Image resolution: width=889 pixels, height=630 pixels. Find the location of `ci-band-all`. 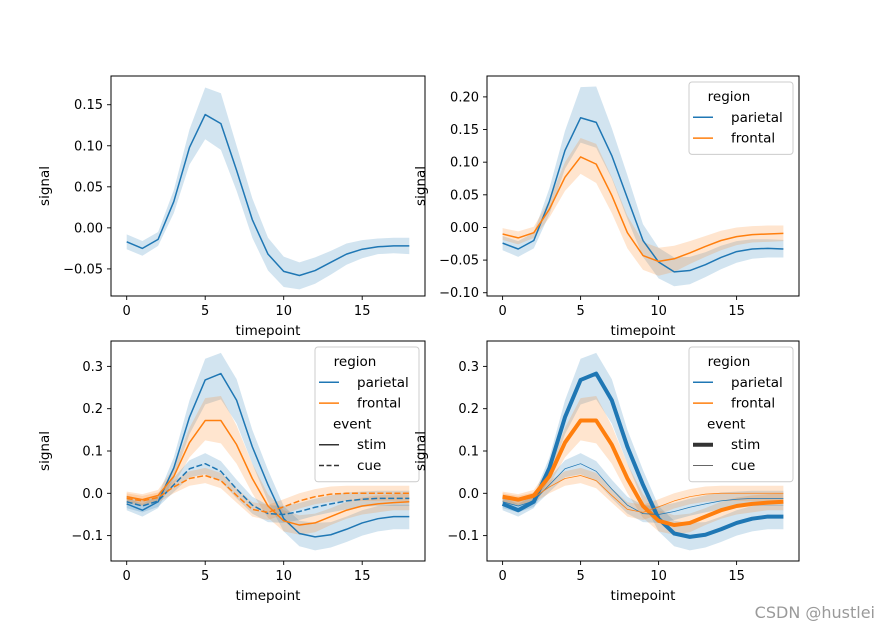

ci-band-all is located at coordinates (268, 188).